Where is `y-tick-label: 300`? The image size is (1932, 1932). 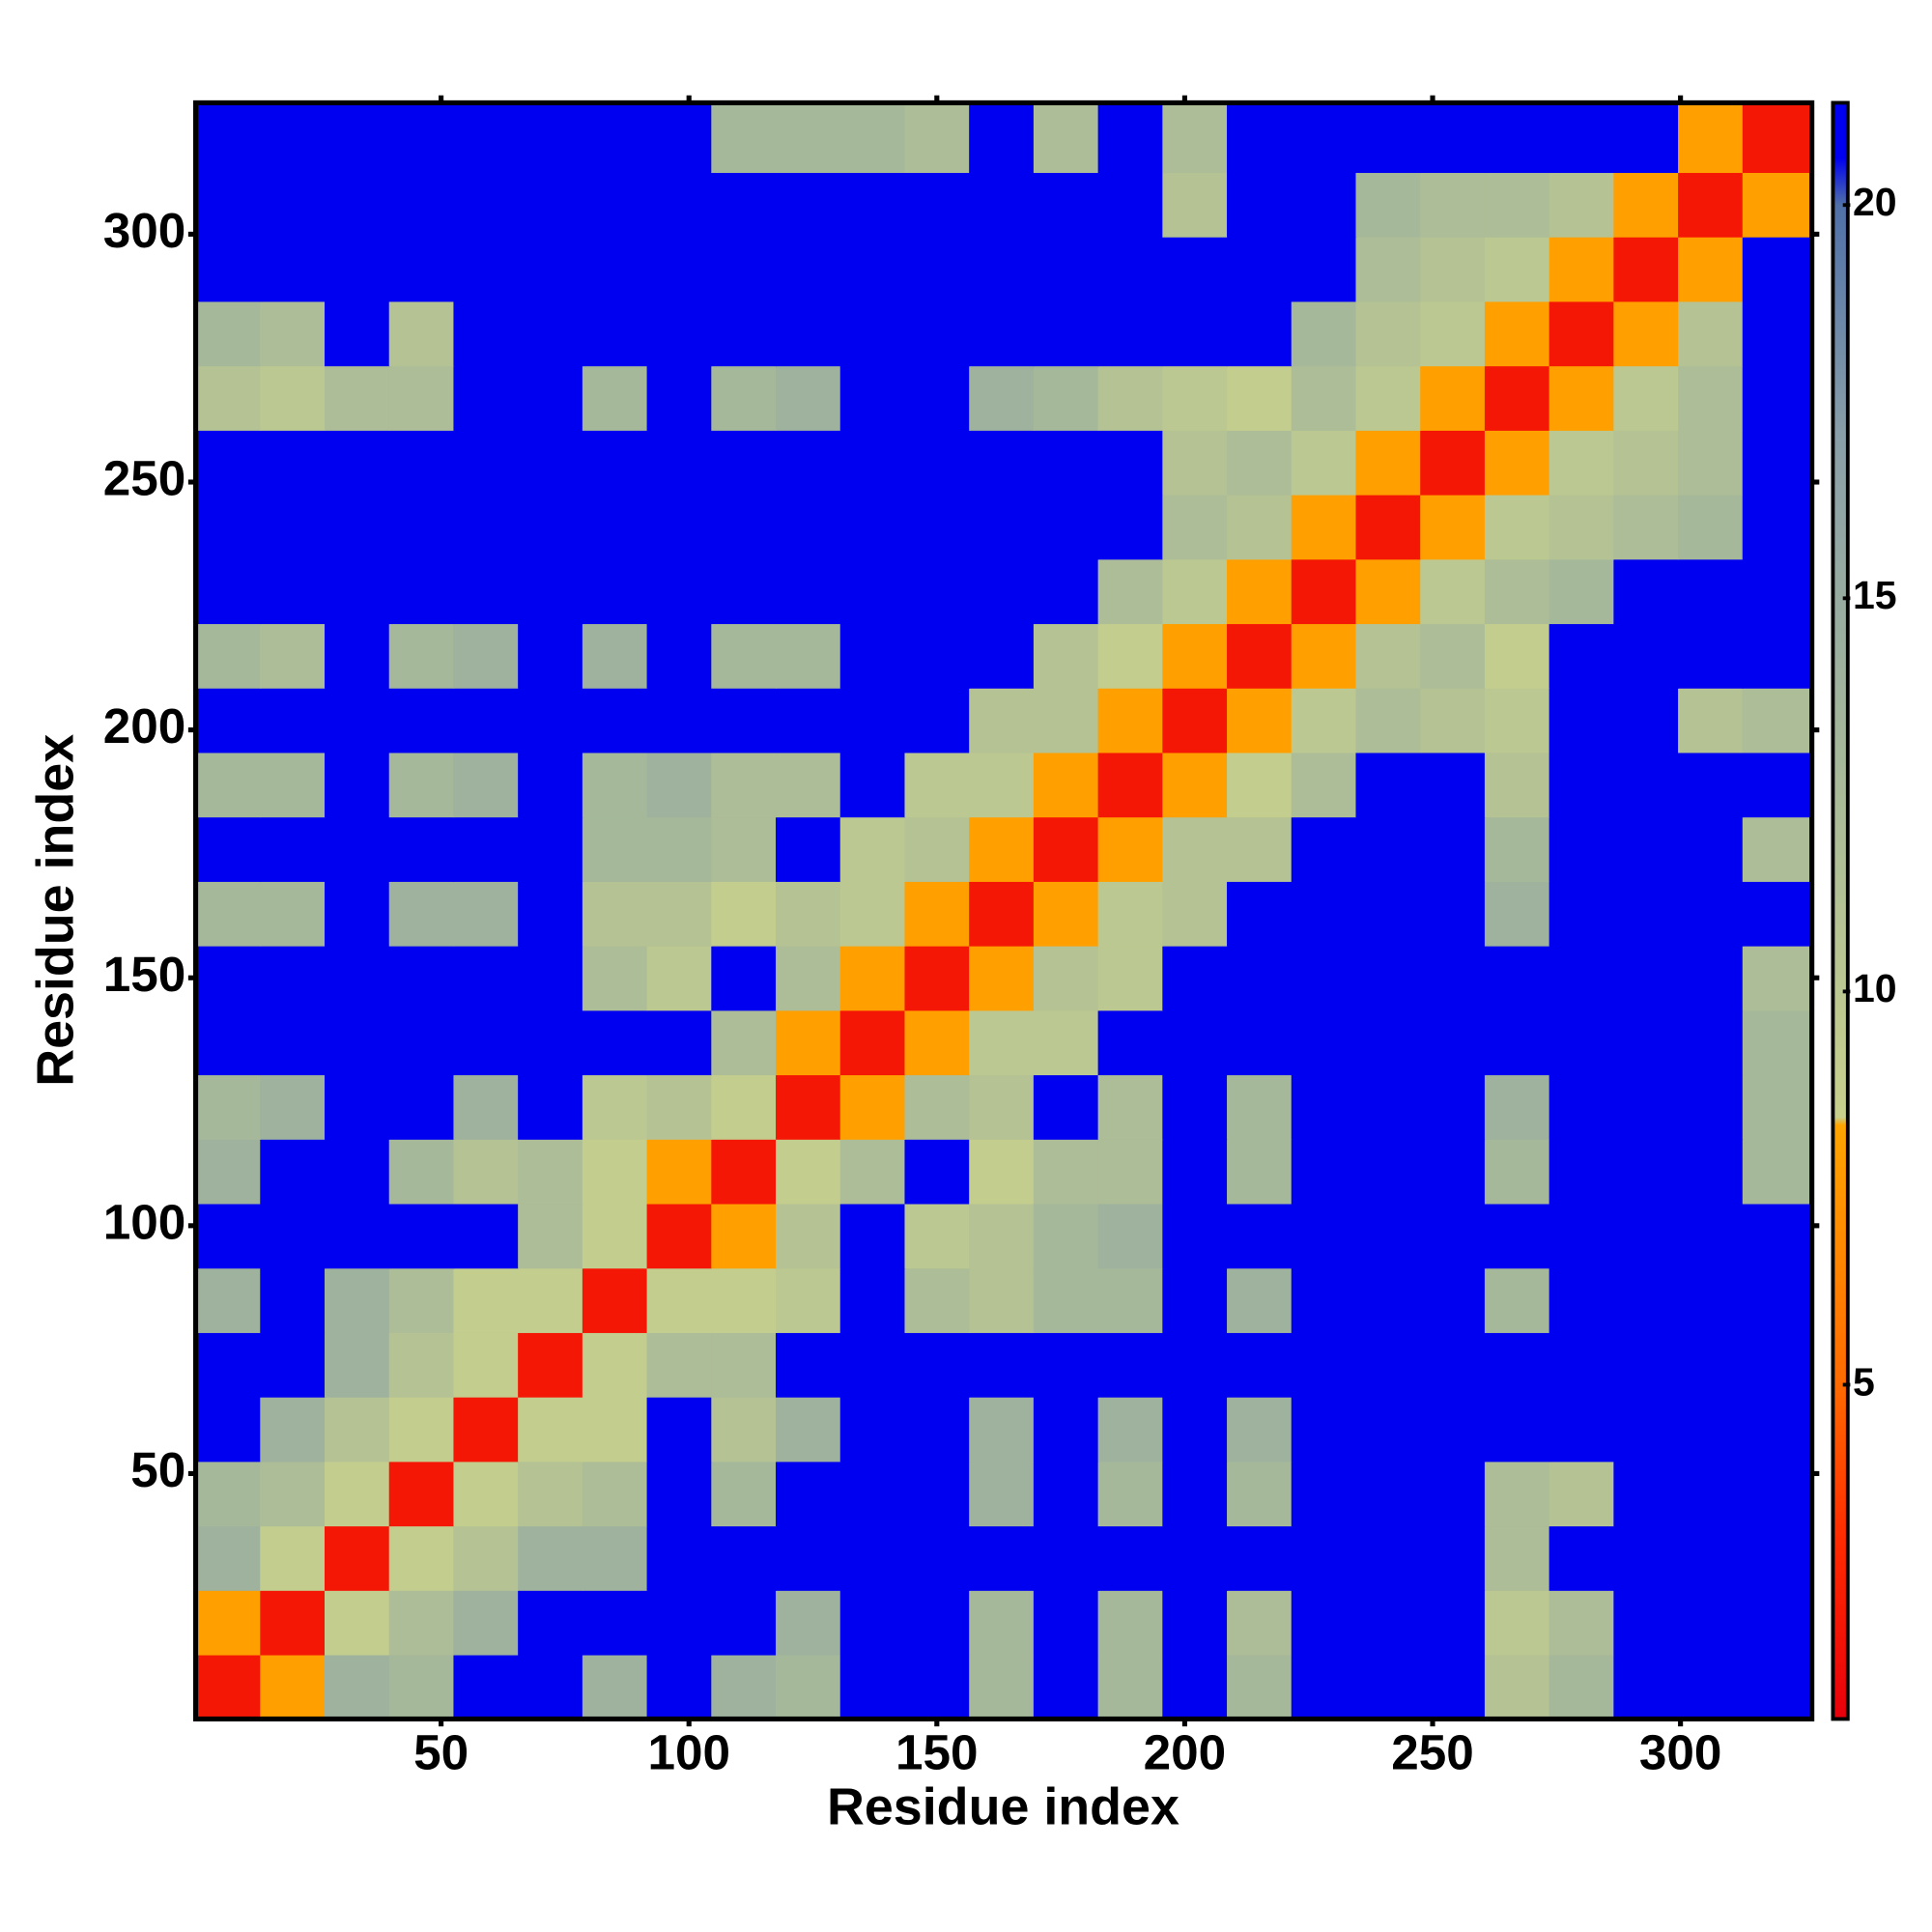 y-tick-label: 300 is located at coordinates (144, 230).